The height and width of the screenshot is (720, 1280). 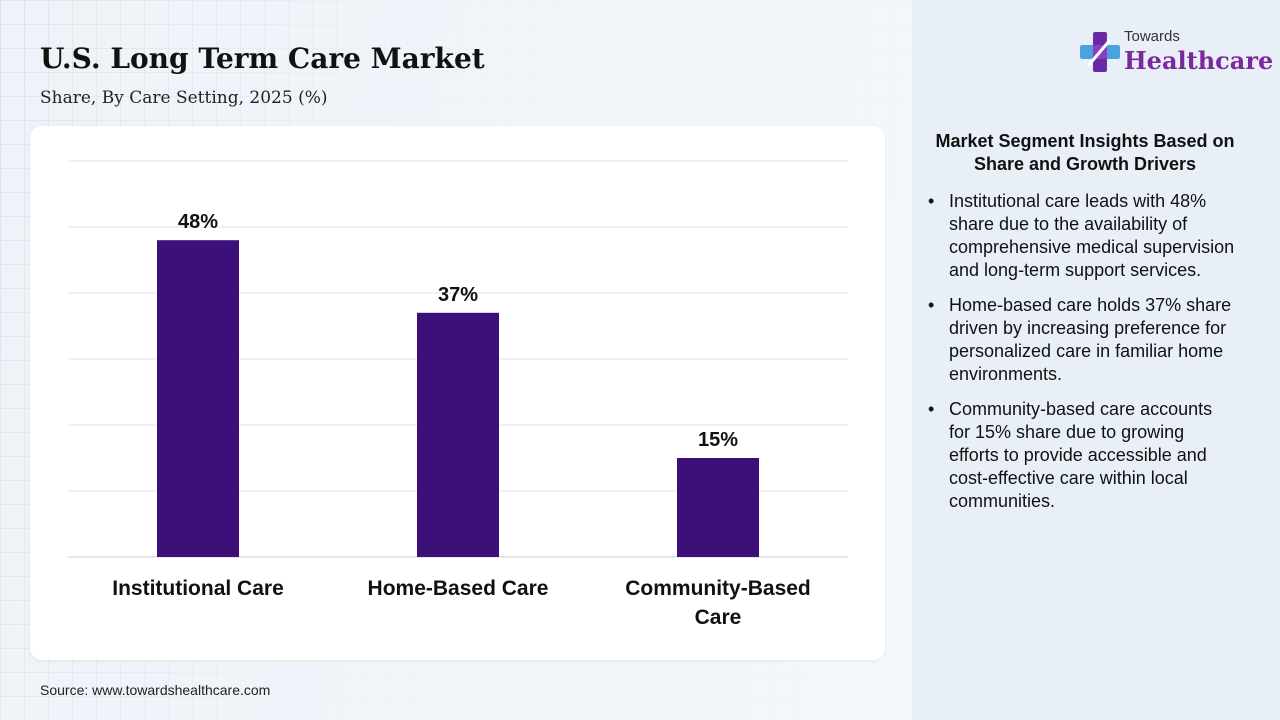 I want to click on category-label: Home-Based Care, so click(x=458, y=588).